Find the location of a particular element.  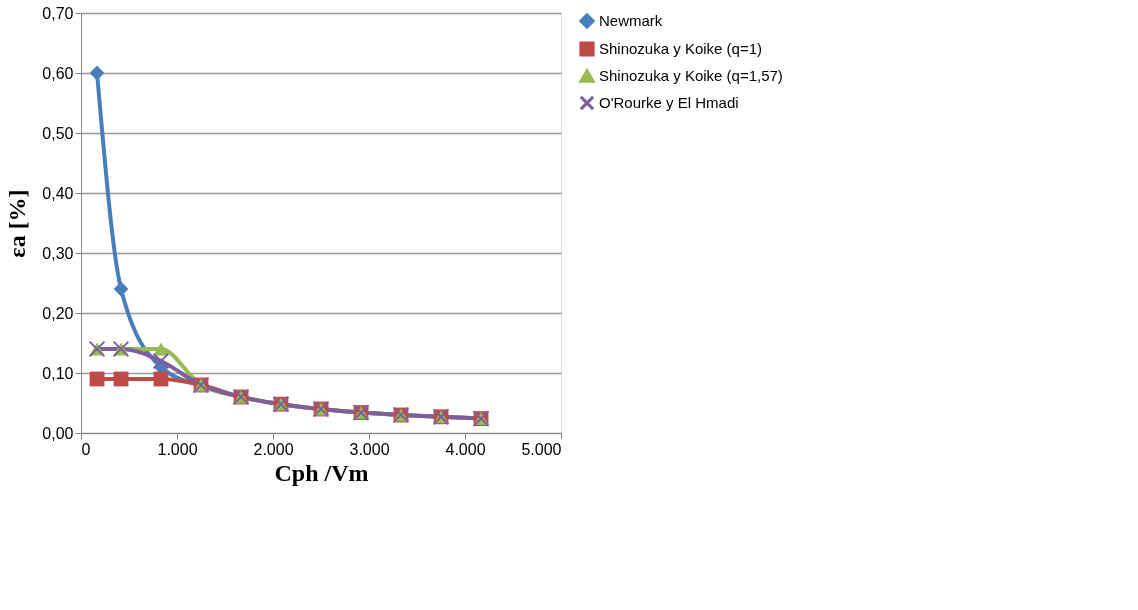

y-tick-label: 0,40 is located at coordinates (58, 193).